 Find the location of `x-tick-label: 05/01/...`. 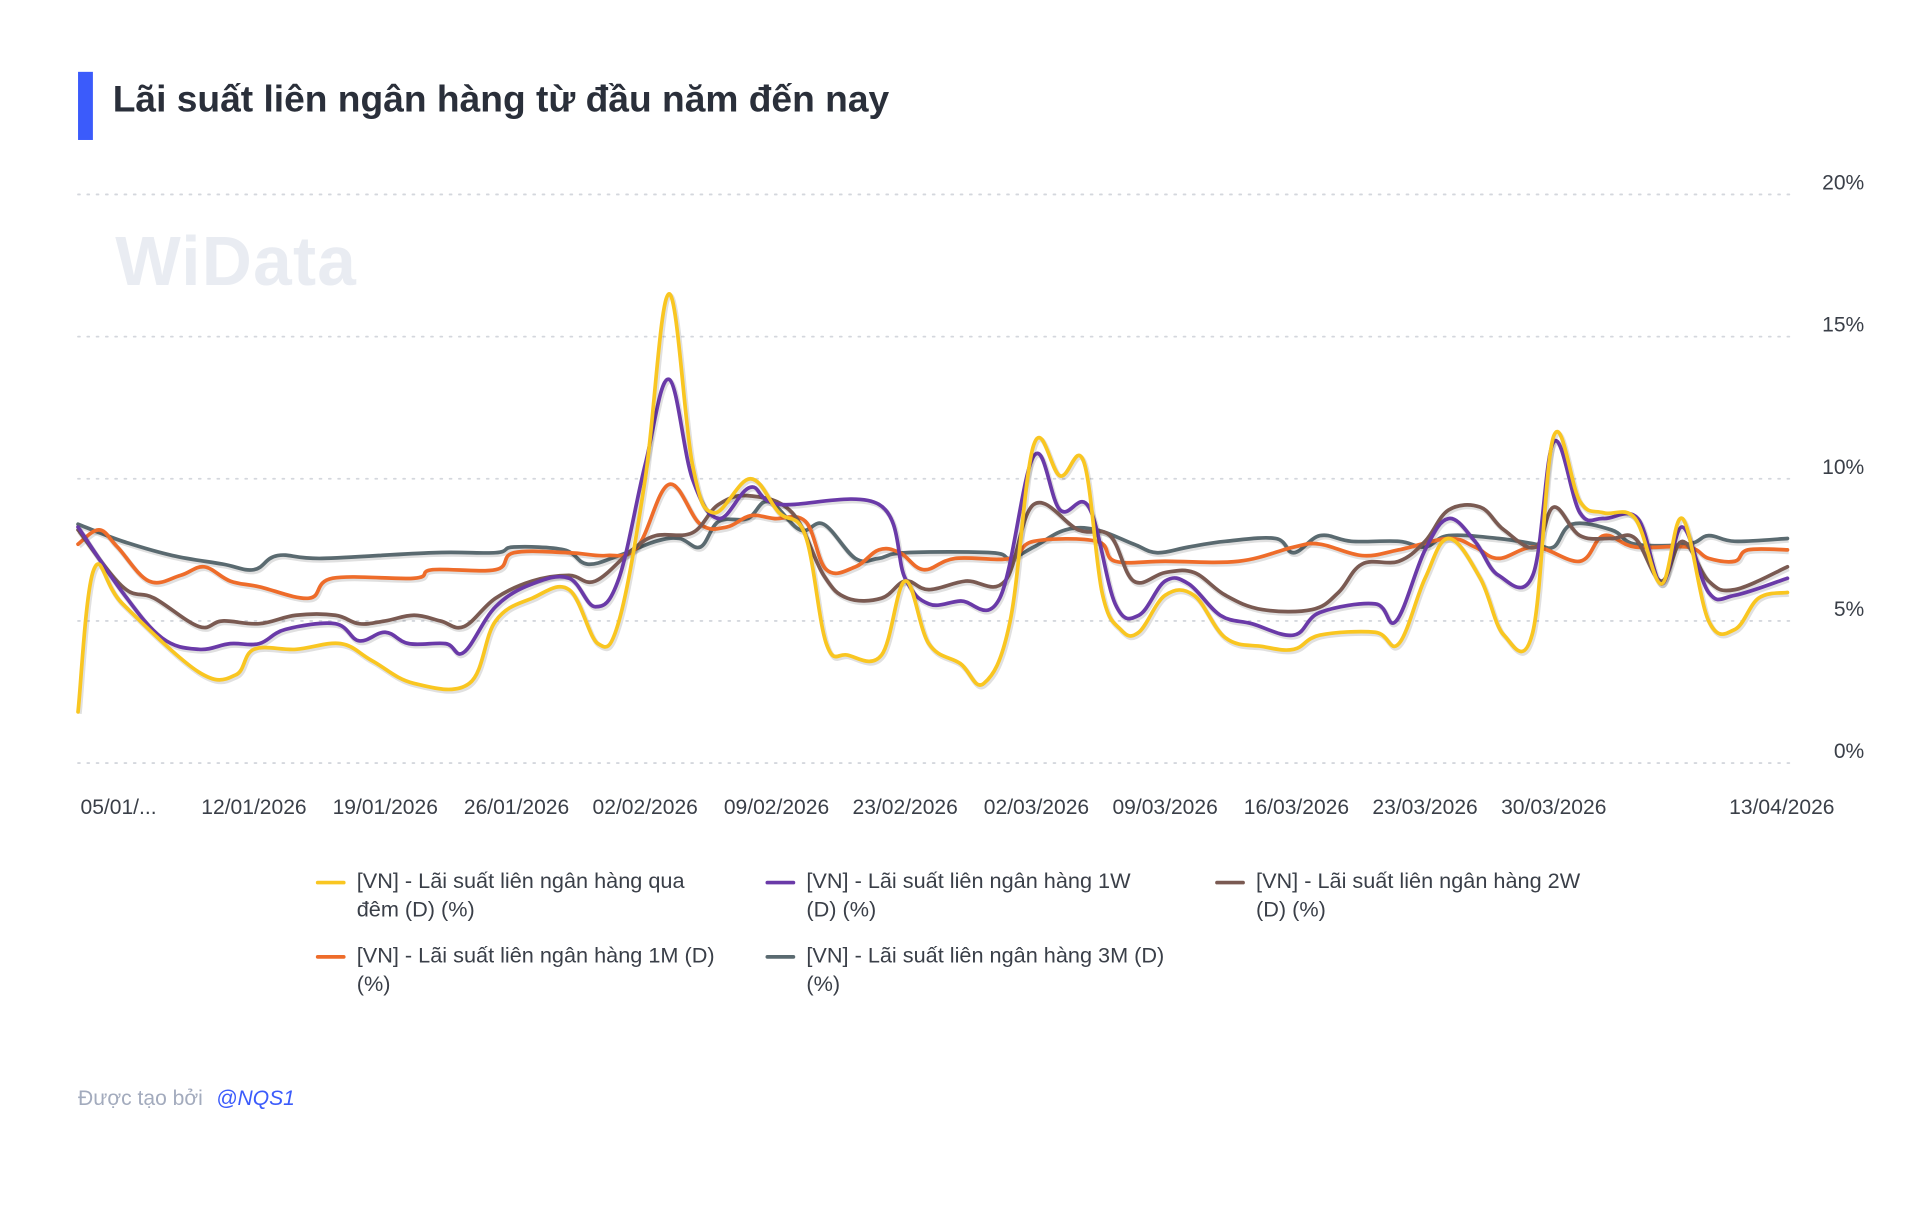

x-tick-label: 05/01/... is located at coordinates (119, 807).